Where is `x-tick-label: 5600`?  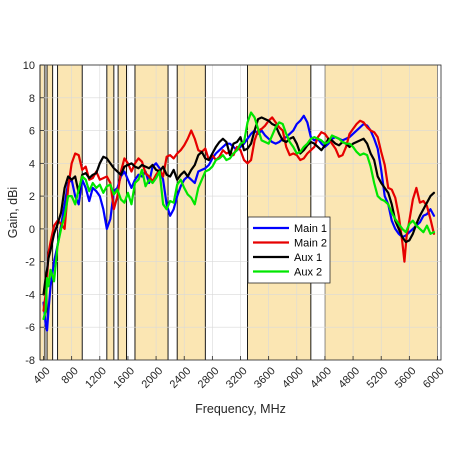 x-tick-label: 5600 is located at coordinates (406, 378).